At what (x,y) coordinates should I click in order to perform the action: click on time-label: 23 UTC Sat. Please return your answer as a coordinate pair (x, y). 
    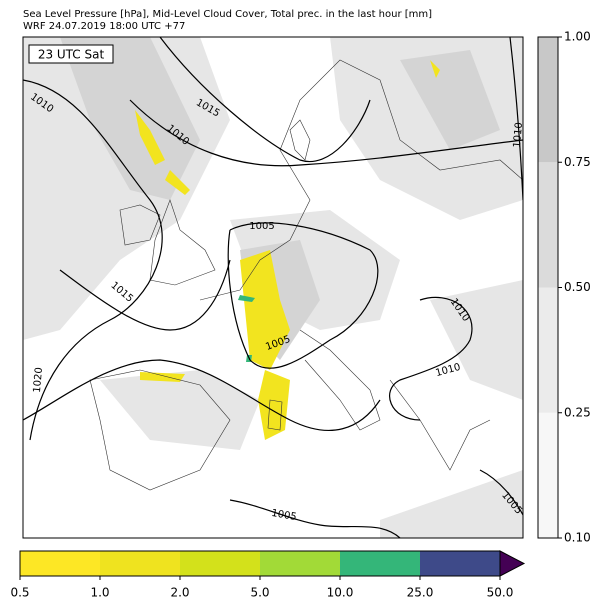
    Looking at the image, I should click on (71, 55).